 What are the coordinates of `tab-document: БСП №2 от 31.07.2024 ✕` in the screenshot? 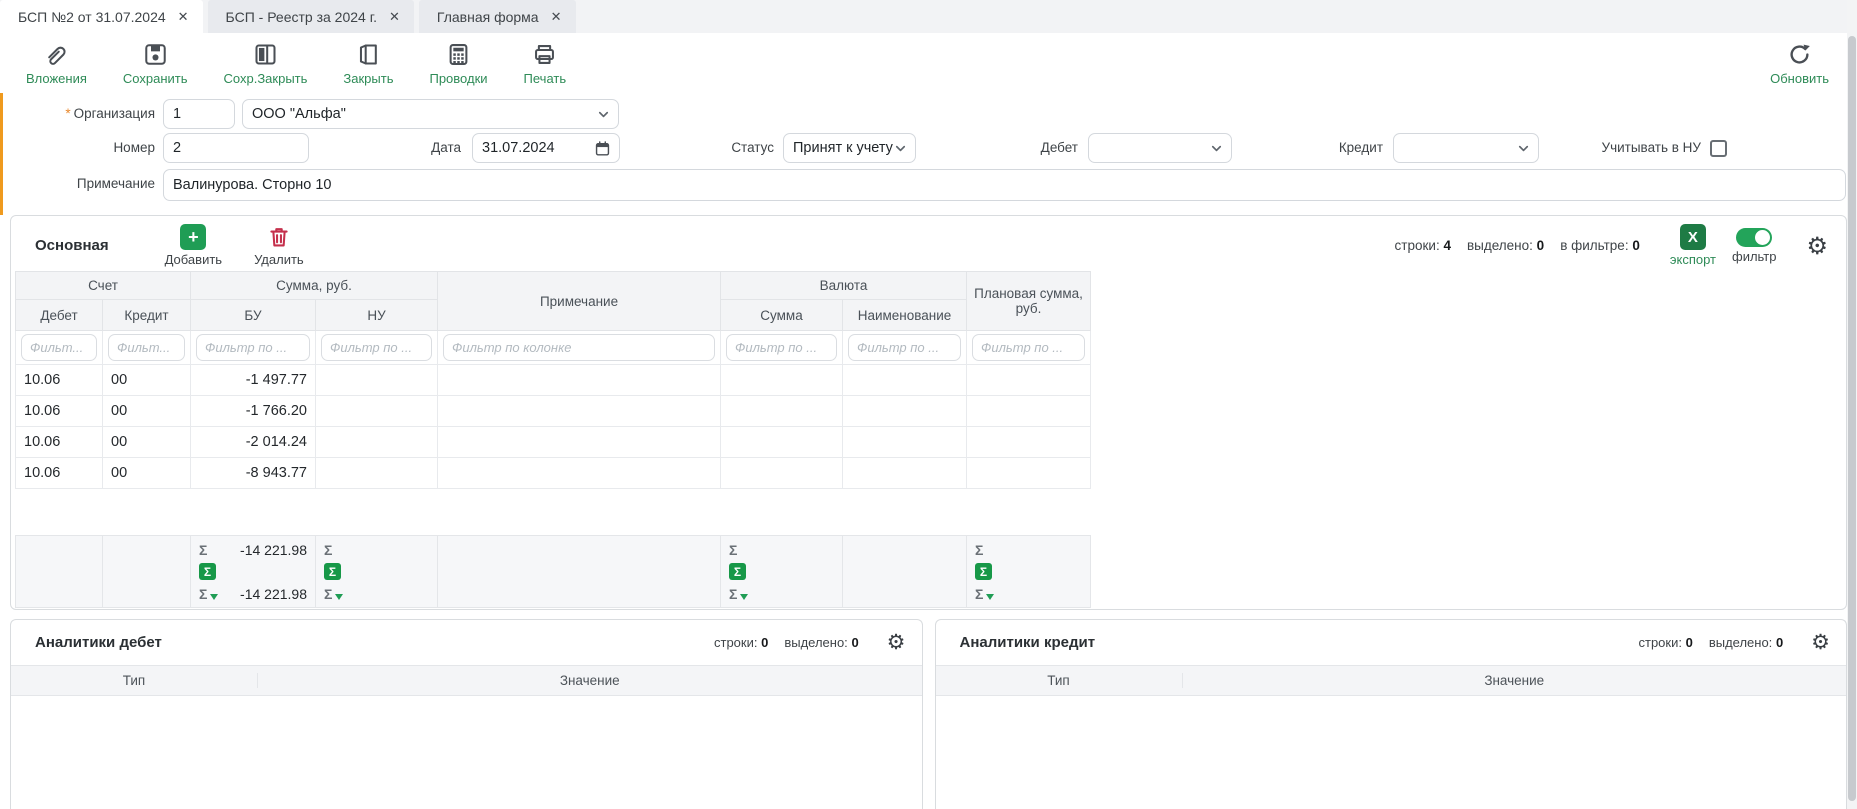 It's located at (101, 16).